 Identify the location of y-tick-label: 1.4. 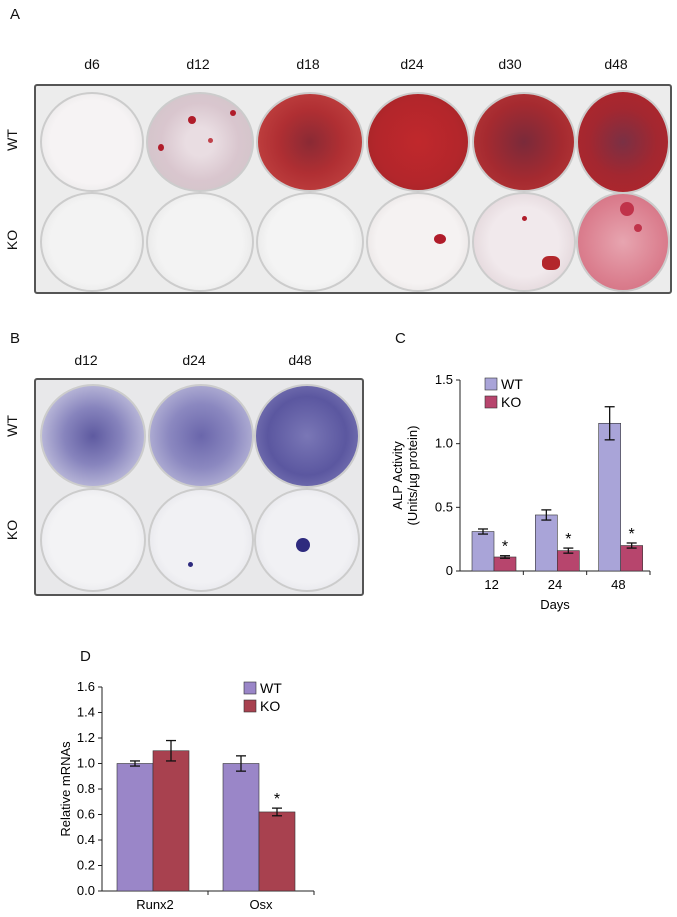
(86, 712).